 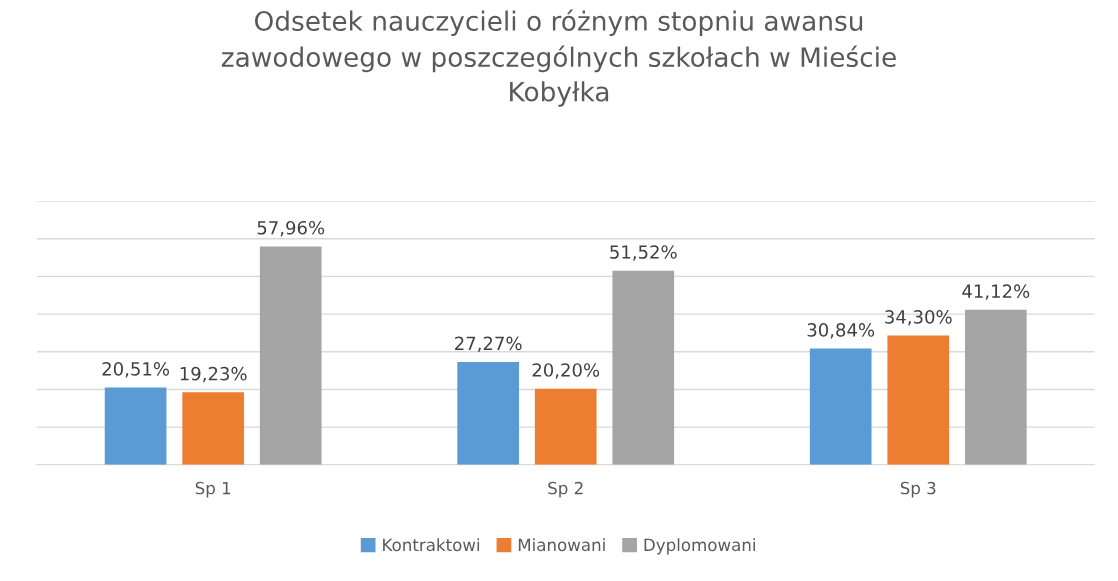 What do you see at coordinates (558, 58) in the screenshot?
I see `chart-title: Odsetek nauczycieli o różnym stopniu awansu zawodowego w poszczególnych szkołach w Mieście Kobyłka` at bounding box center [558, 58].